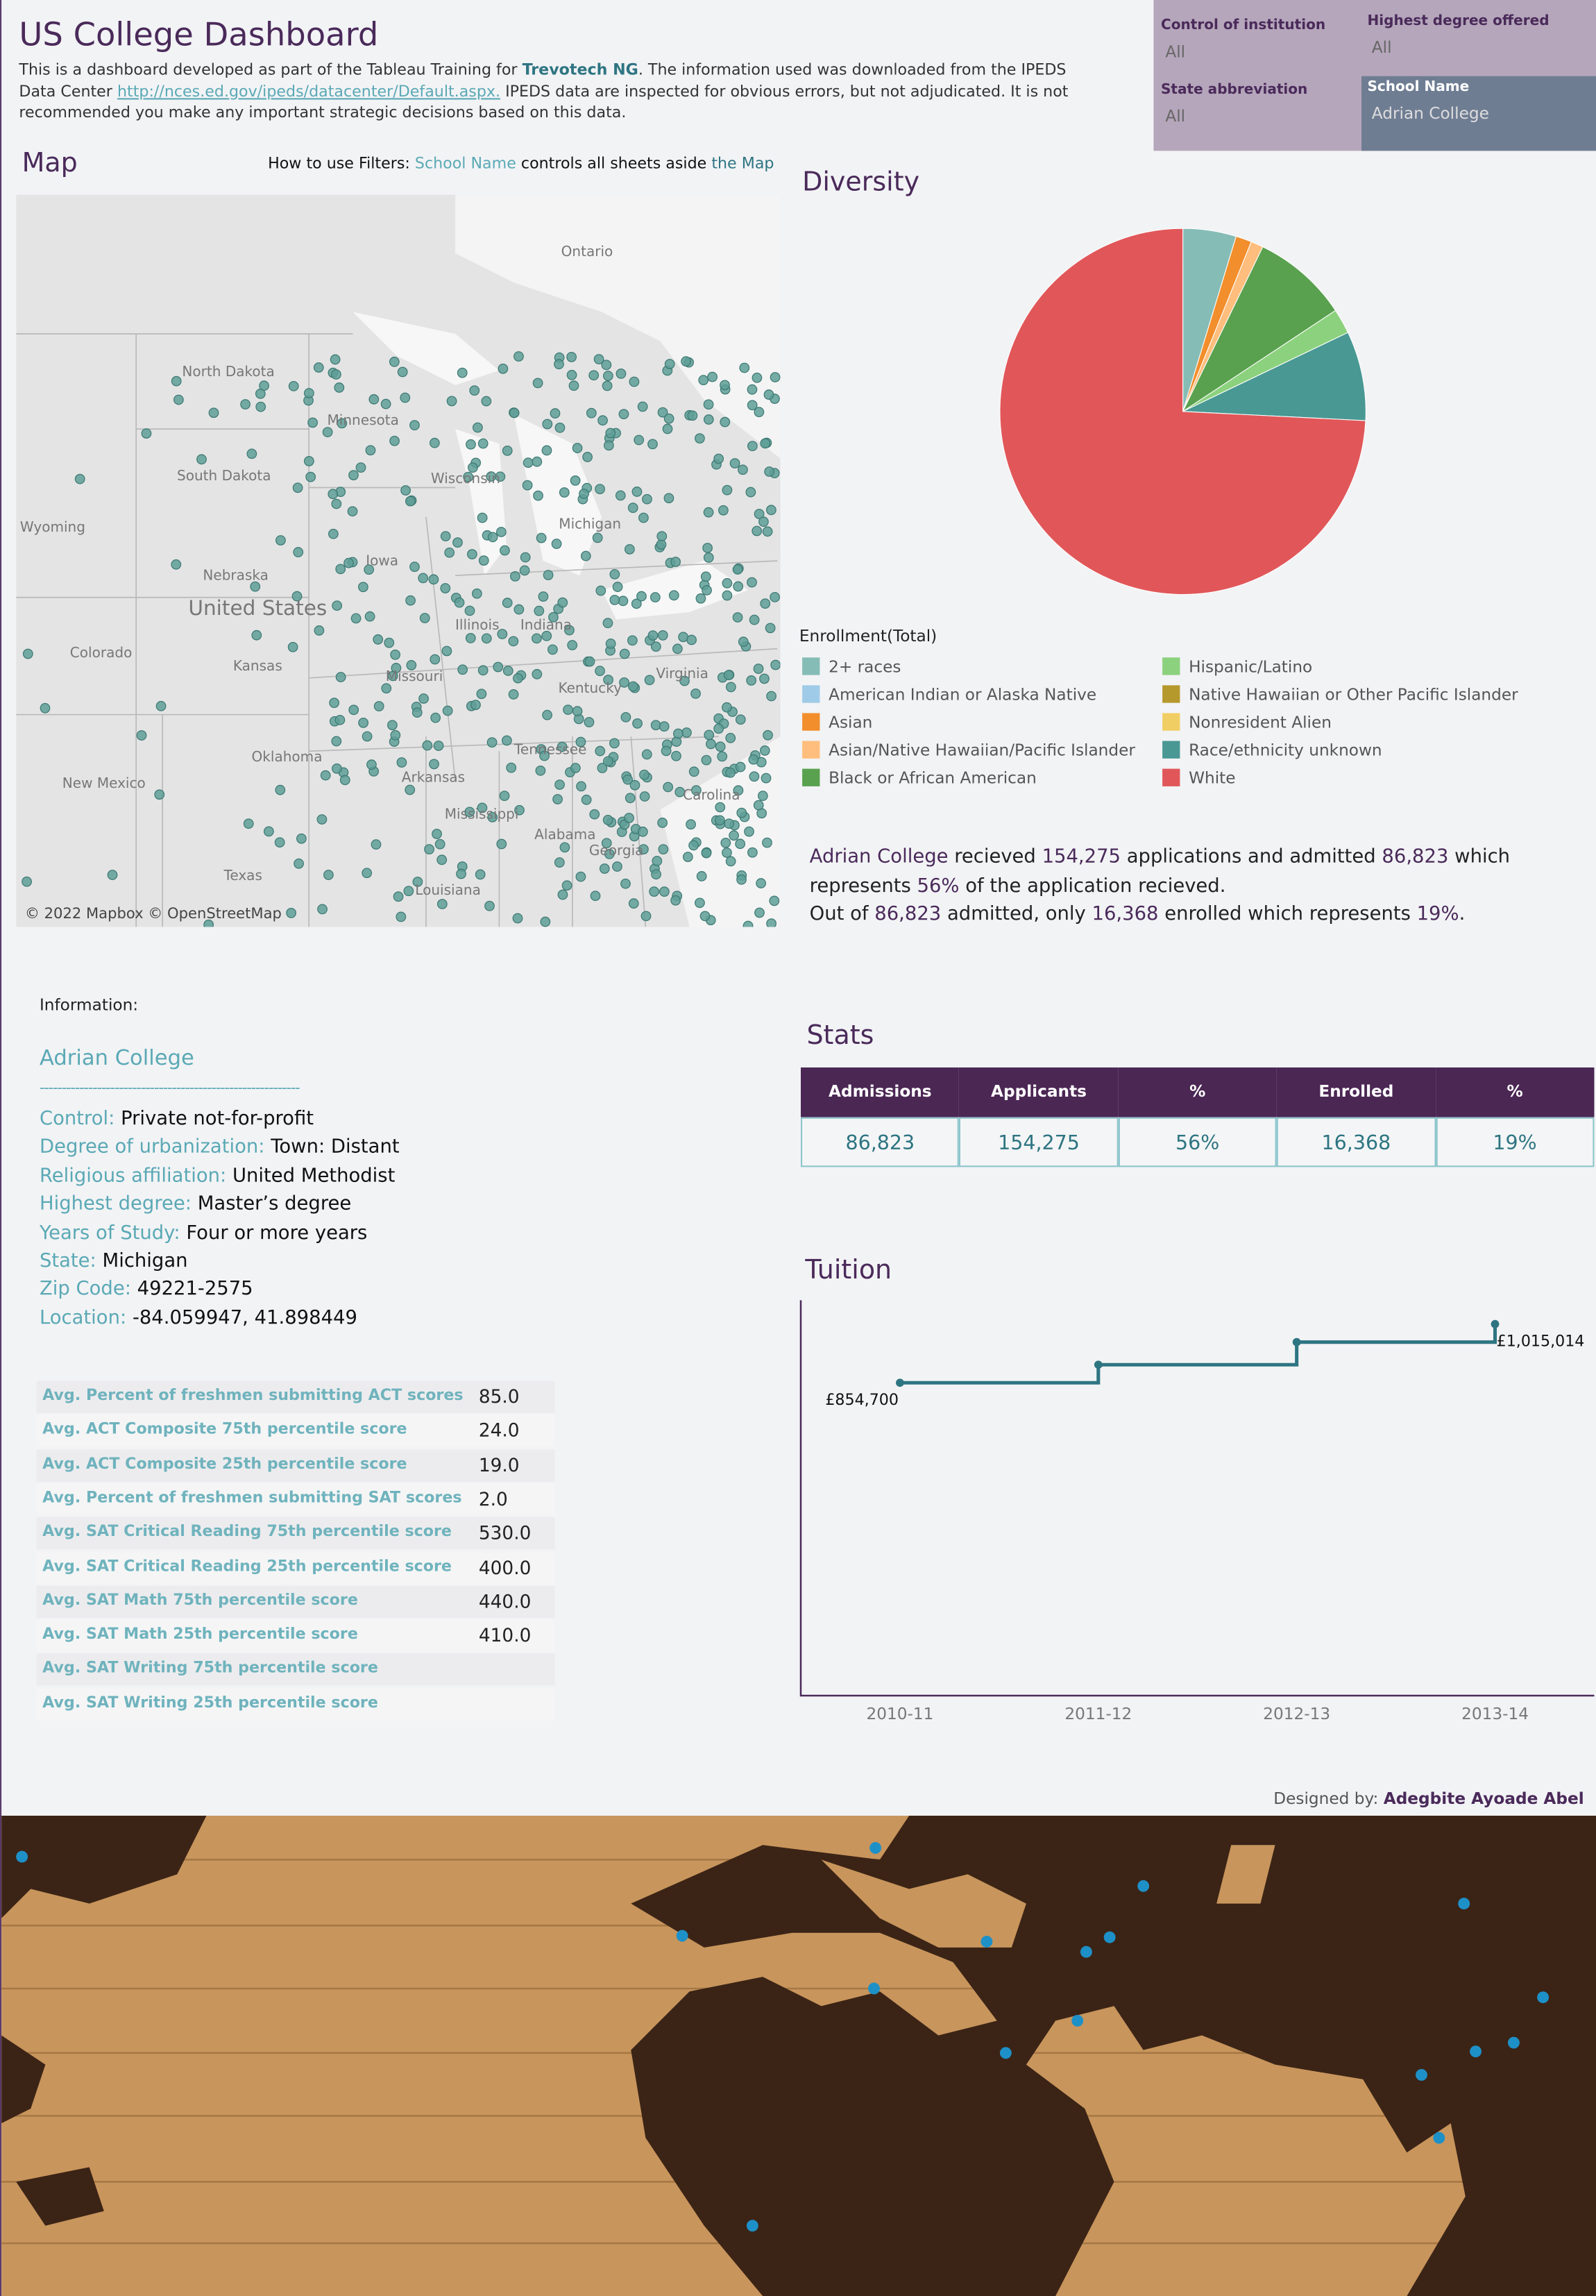  I want to click on info-label: Information:, so click(89, 1005).